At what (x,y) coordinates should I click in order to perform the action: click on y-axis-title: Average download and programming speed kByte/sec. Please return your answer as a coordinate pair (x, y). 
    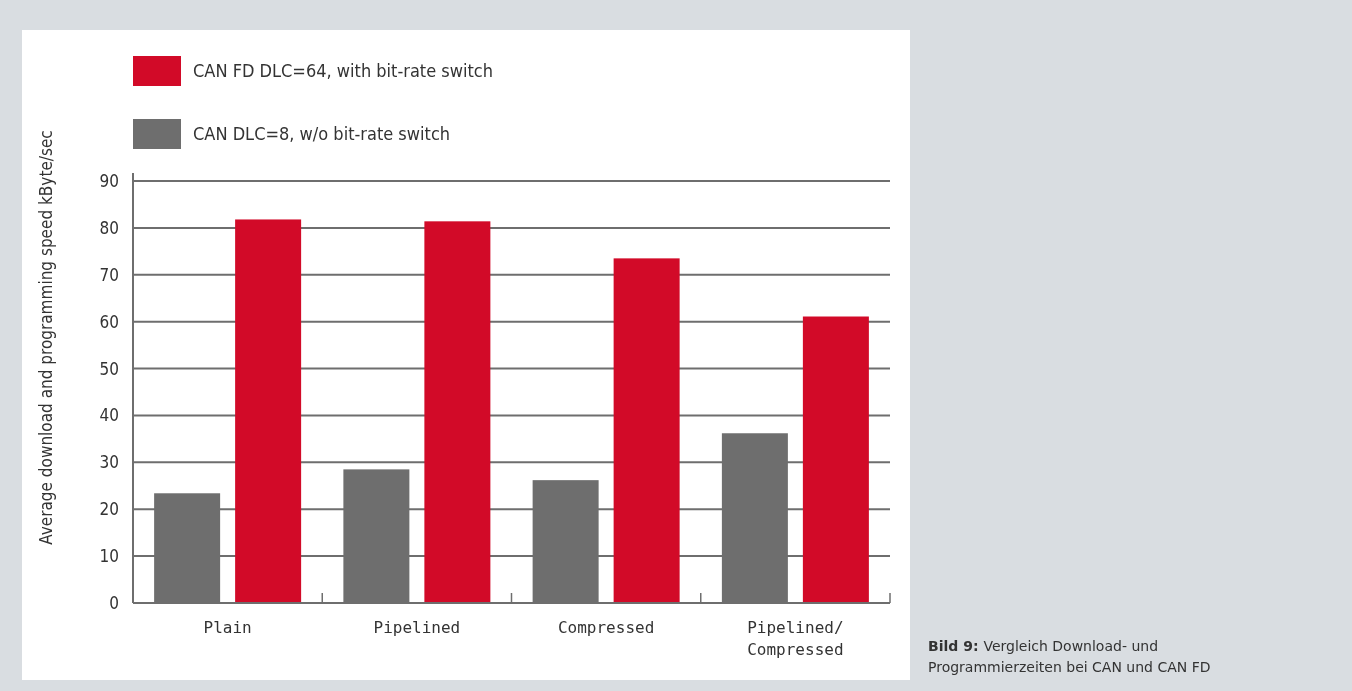
    Looking at the image, I should click on (46, 337).